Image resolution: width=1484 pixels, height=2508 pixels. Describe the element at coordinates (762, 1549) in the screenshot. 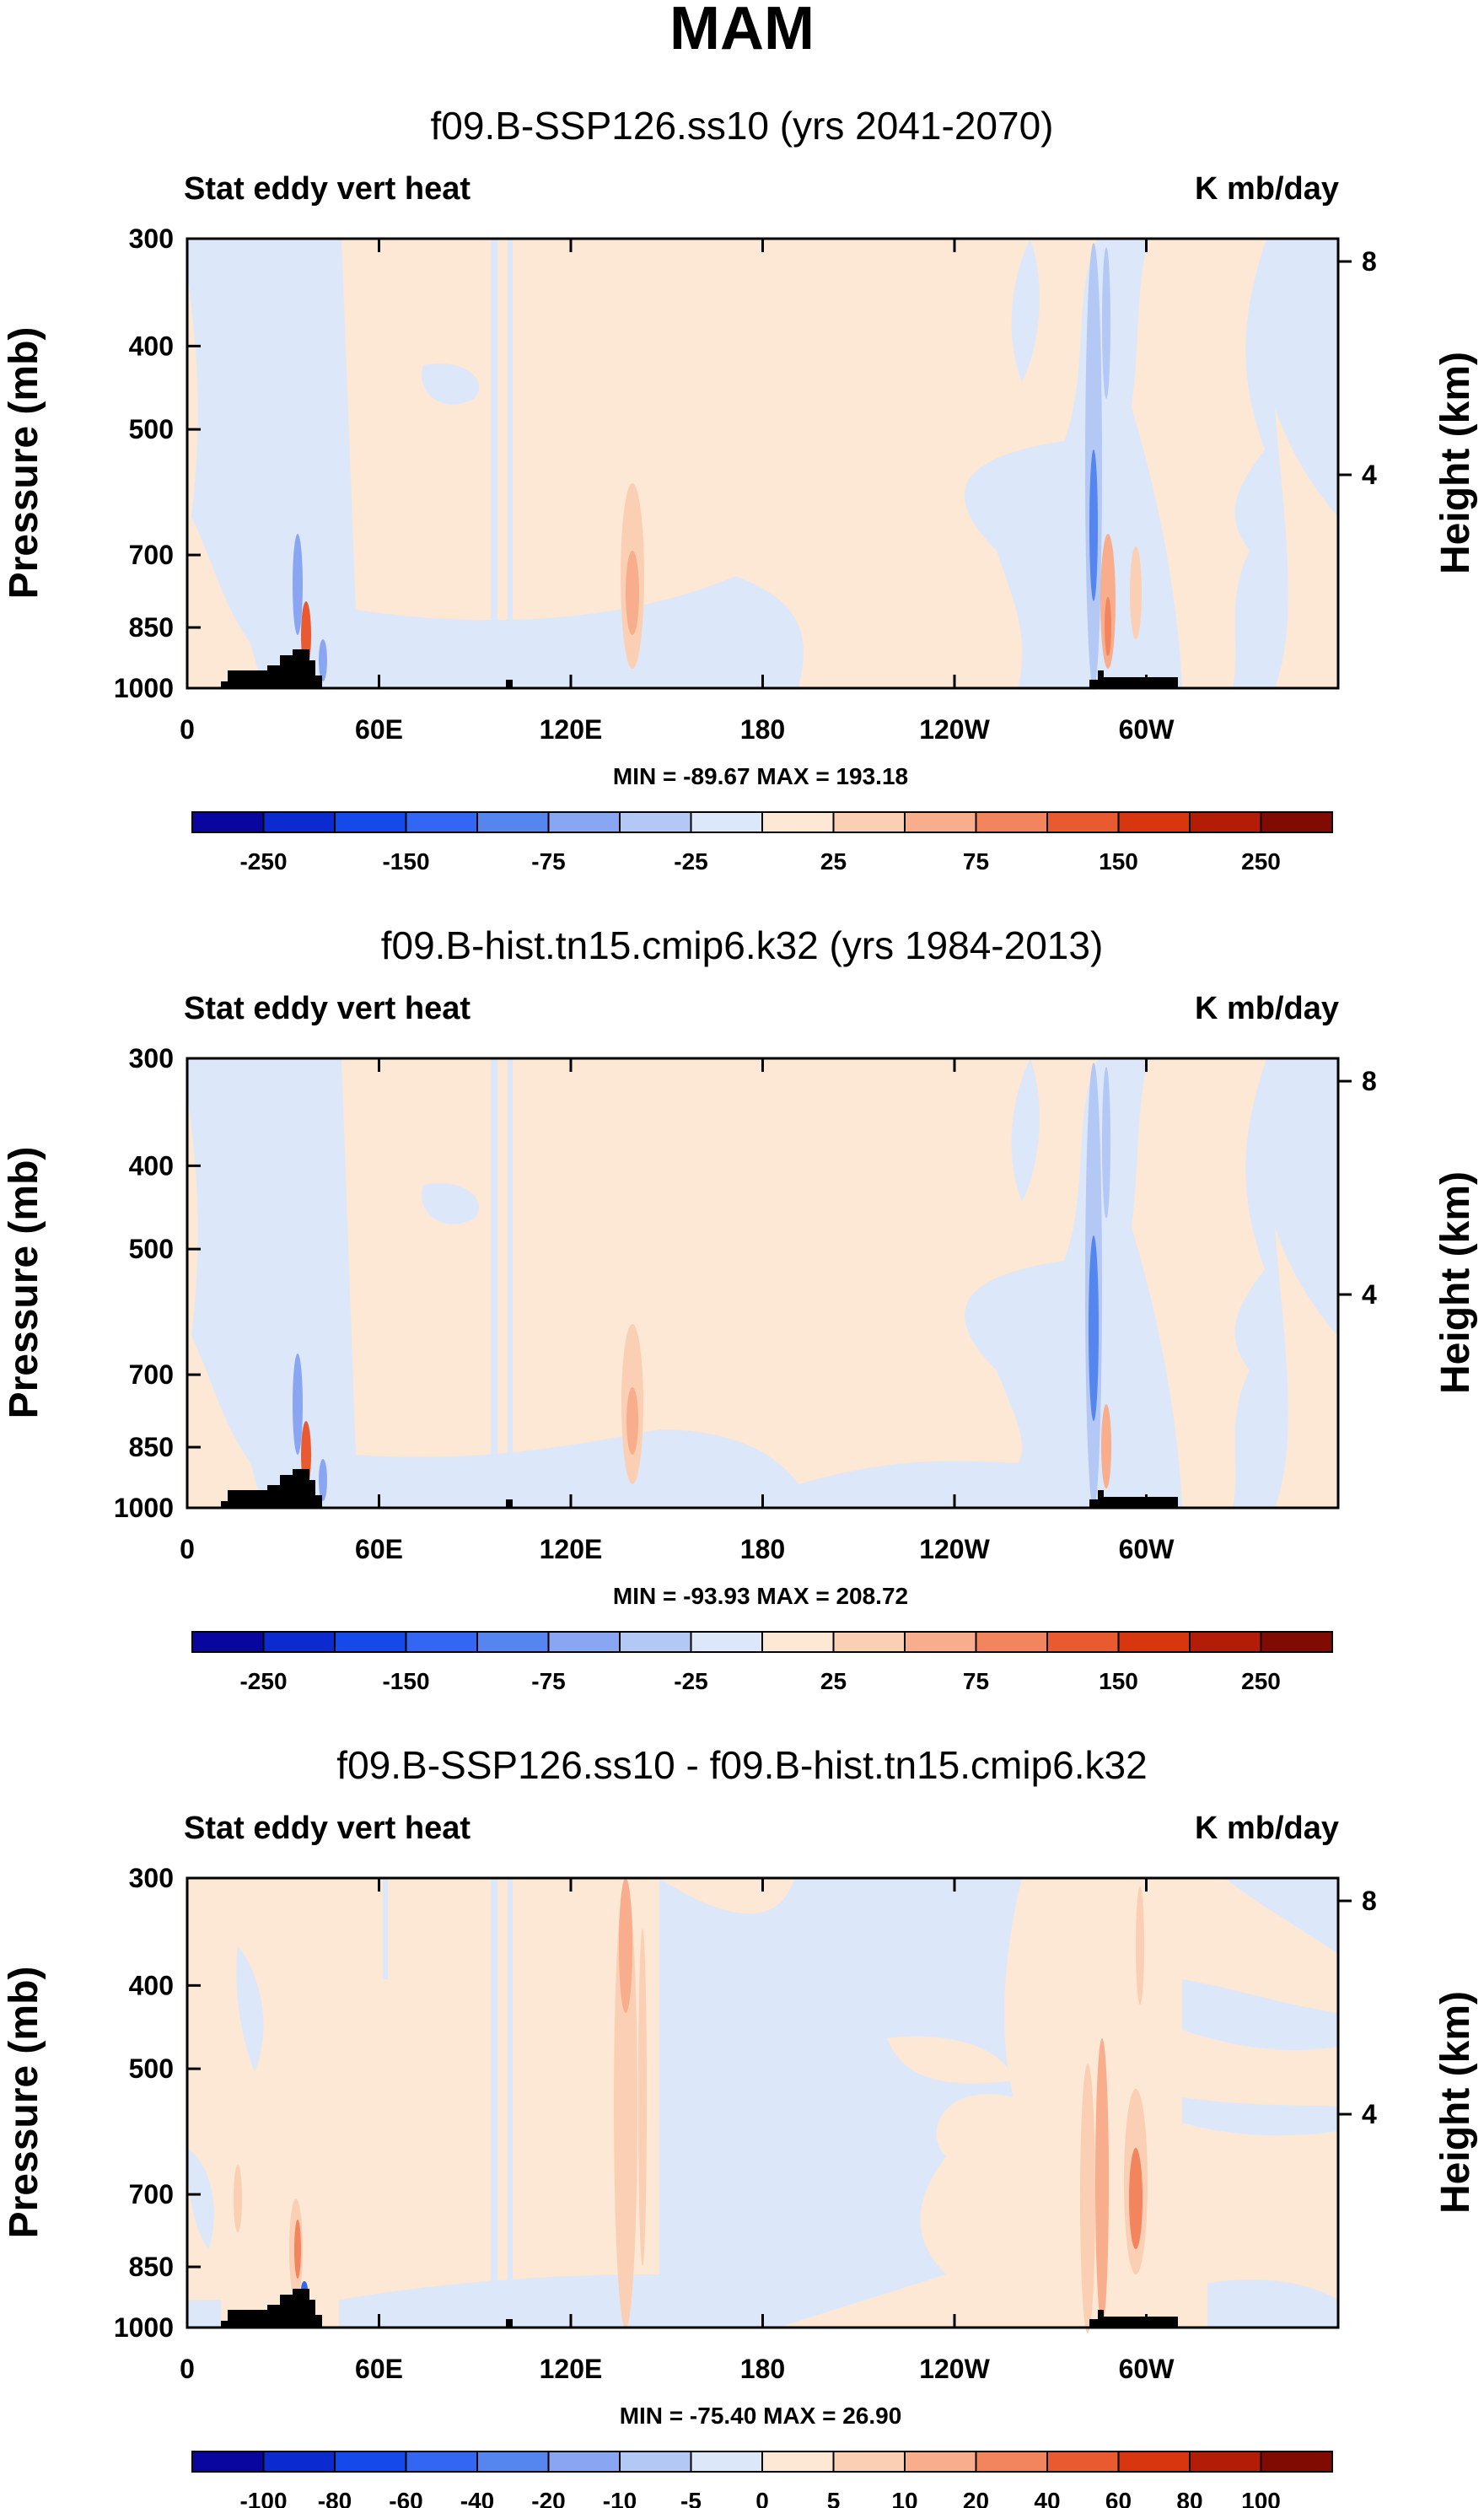

I see `x-tick-label: 180` at that location.